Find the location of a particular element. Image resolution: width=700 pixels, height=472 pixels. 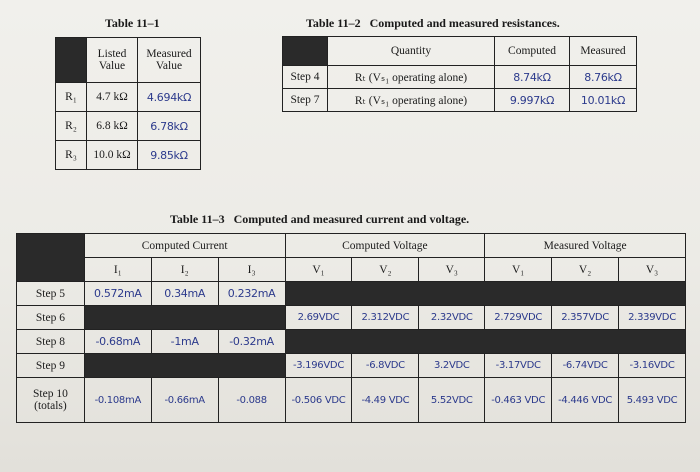

voltage-value: -0.506 VDC is located at coordinates (318, 400).